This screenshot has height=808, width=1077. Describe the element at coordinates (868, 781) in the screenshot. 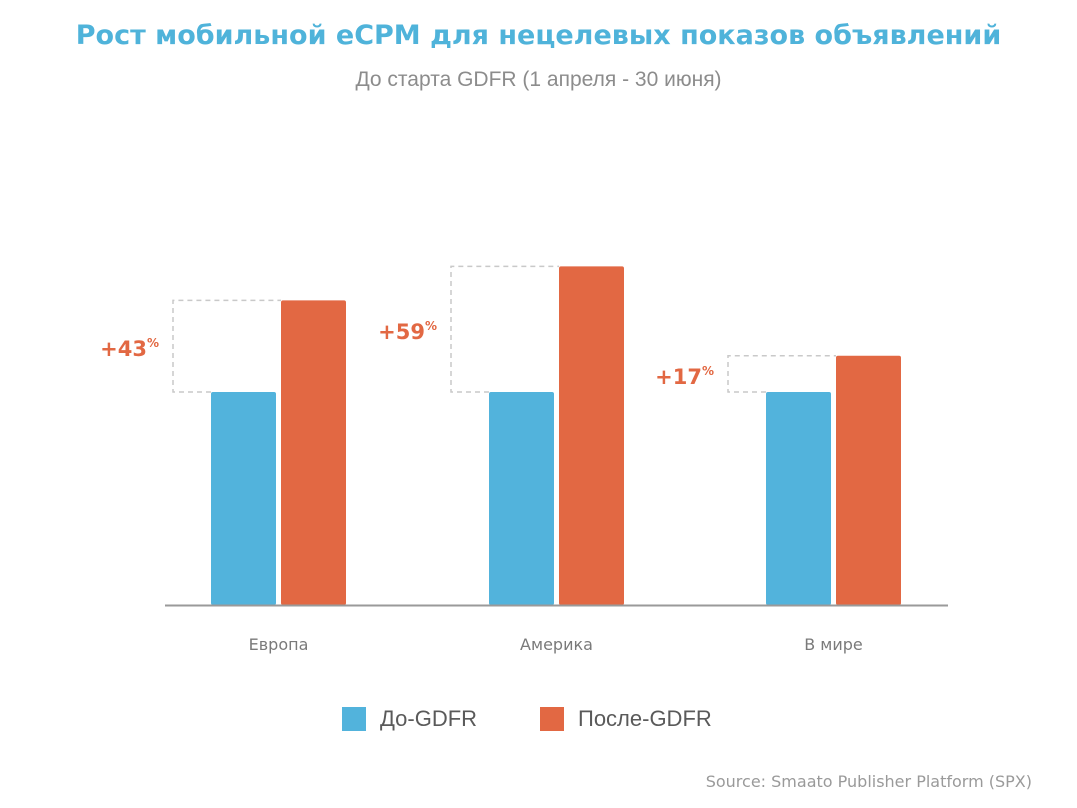

I see `source-note: Source: Smaato Publisher Platform (SPX)` at that location.